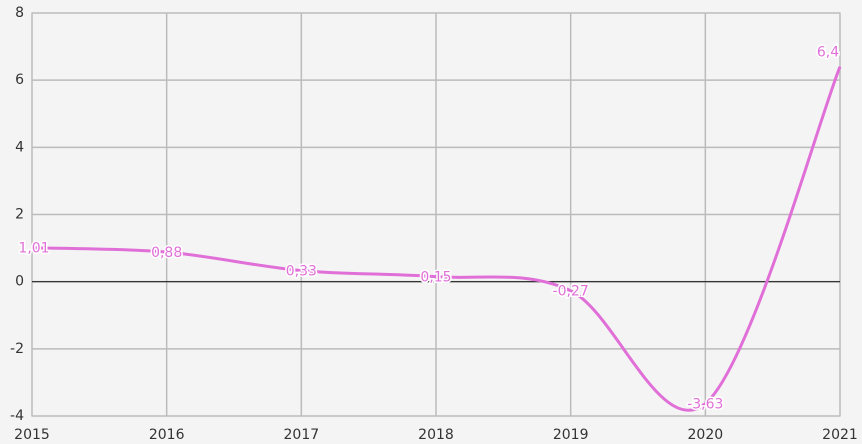 This screenshot has width=862, height=444. I want to click on y-tick-label: -2, so click(17, 349).